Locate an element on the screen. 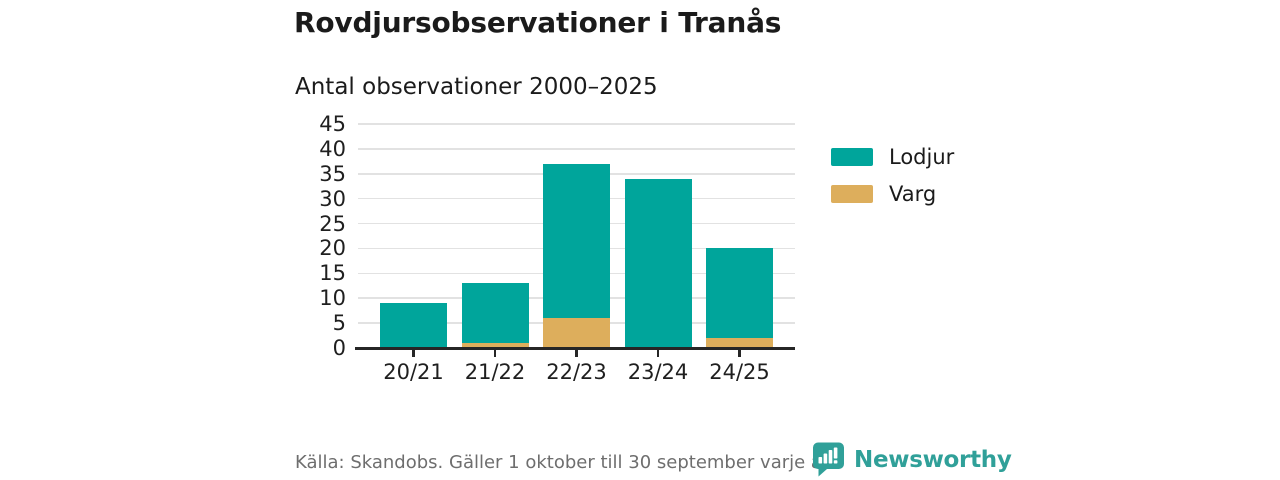 The width and height of the screenshot is (1280, 480). speech-bubble-bar-chart-icon is located at coordinates (828, 459).